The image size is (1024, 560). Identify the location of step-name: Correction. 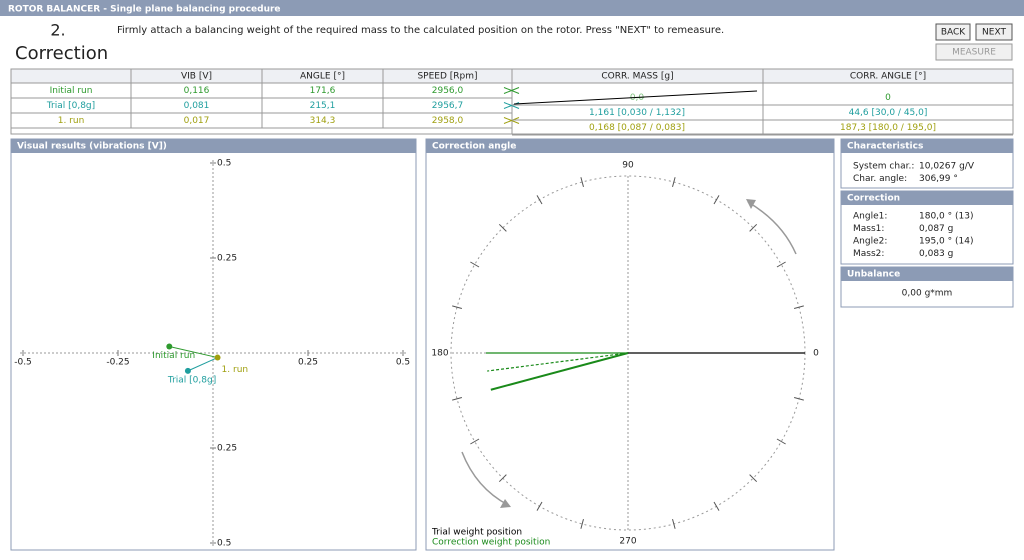
(61, 53).